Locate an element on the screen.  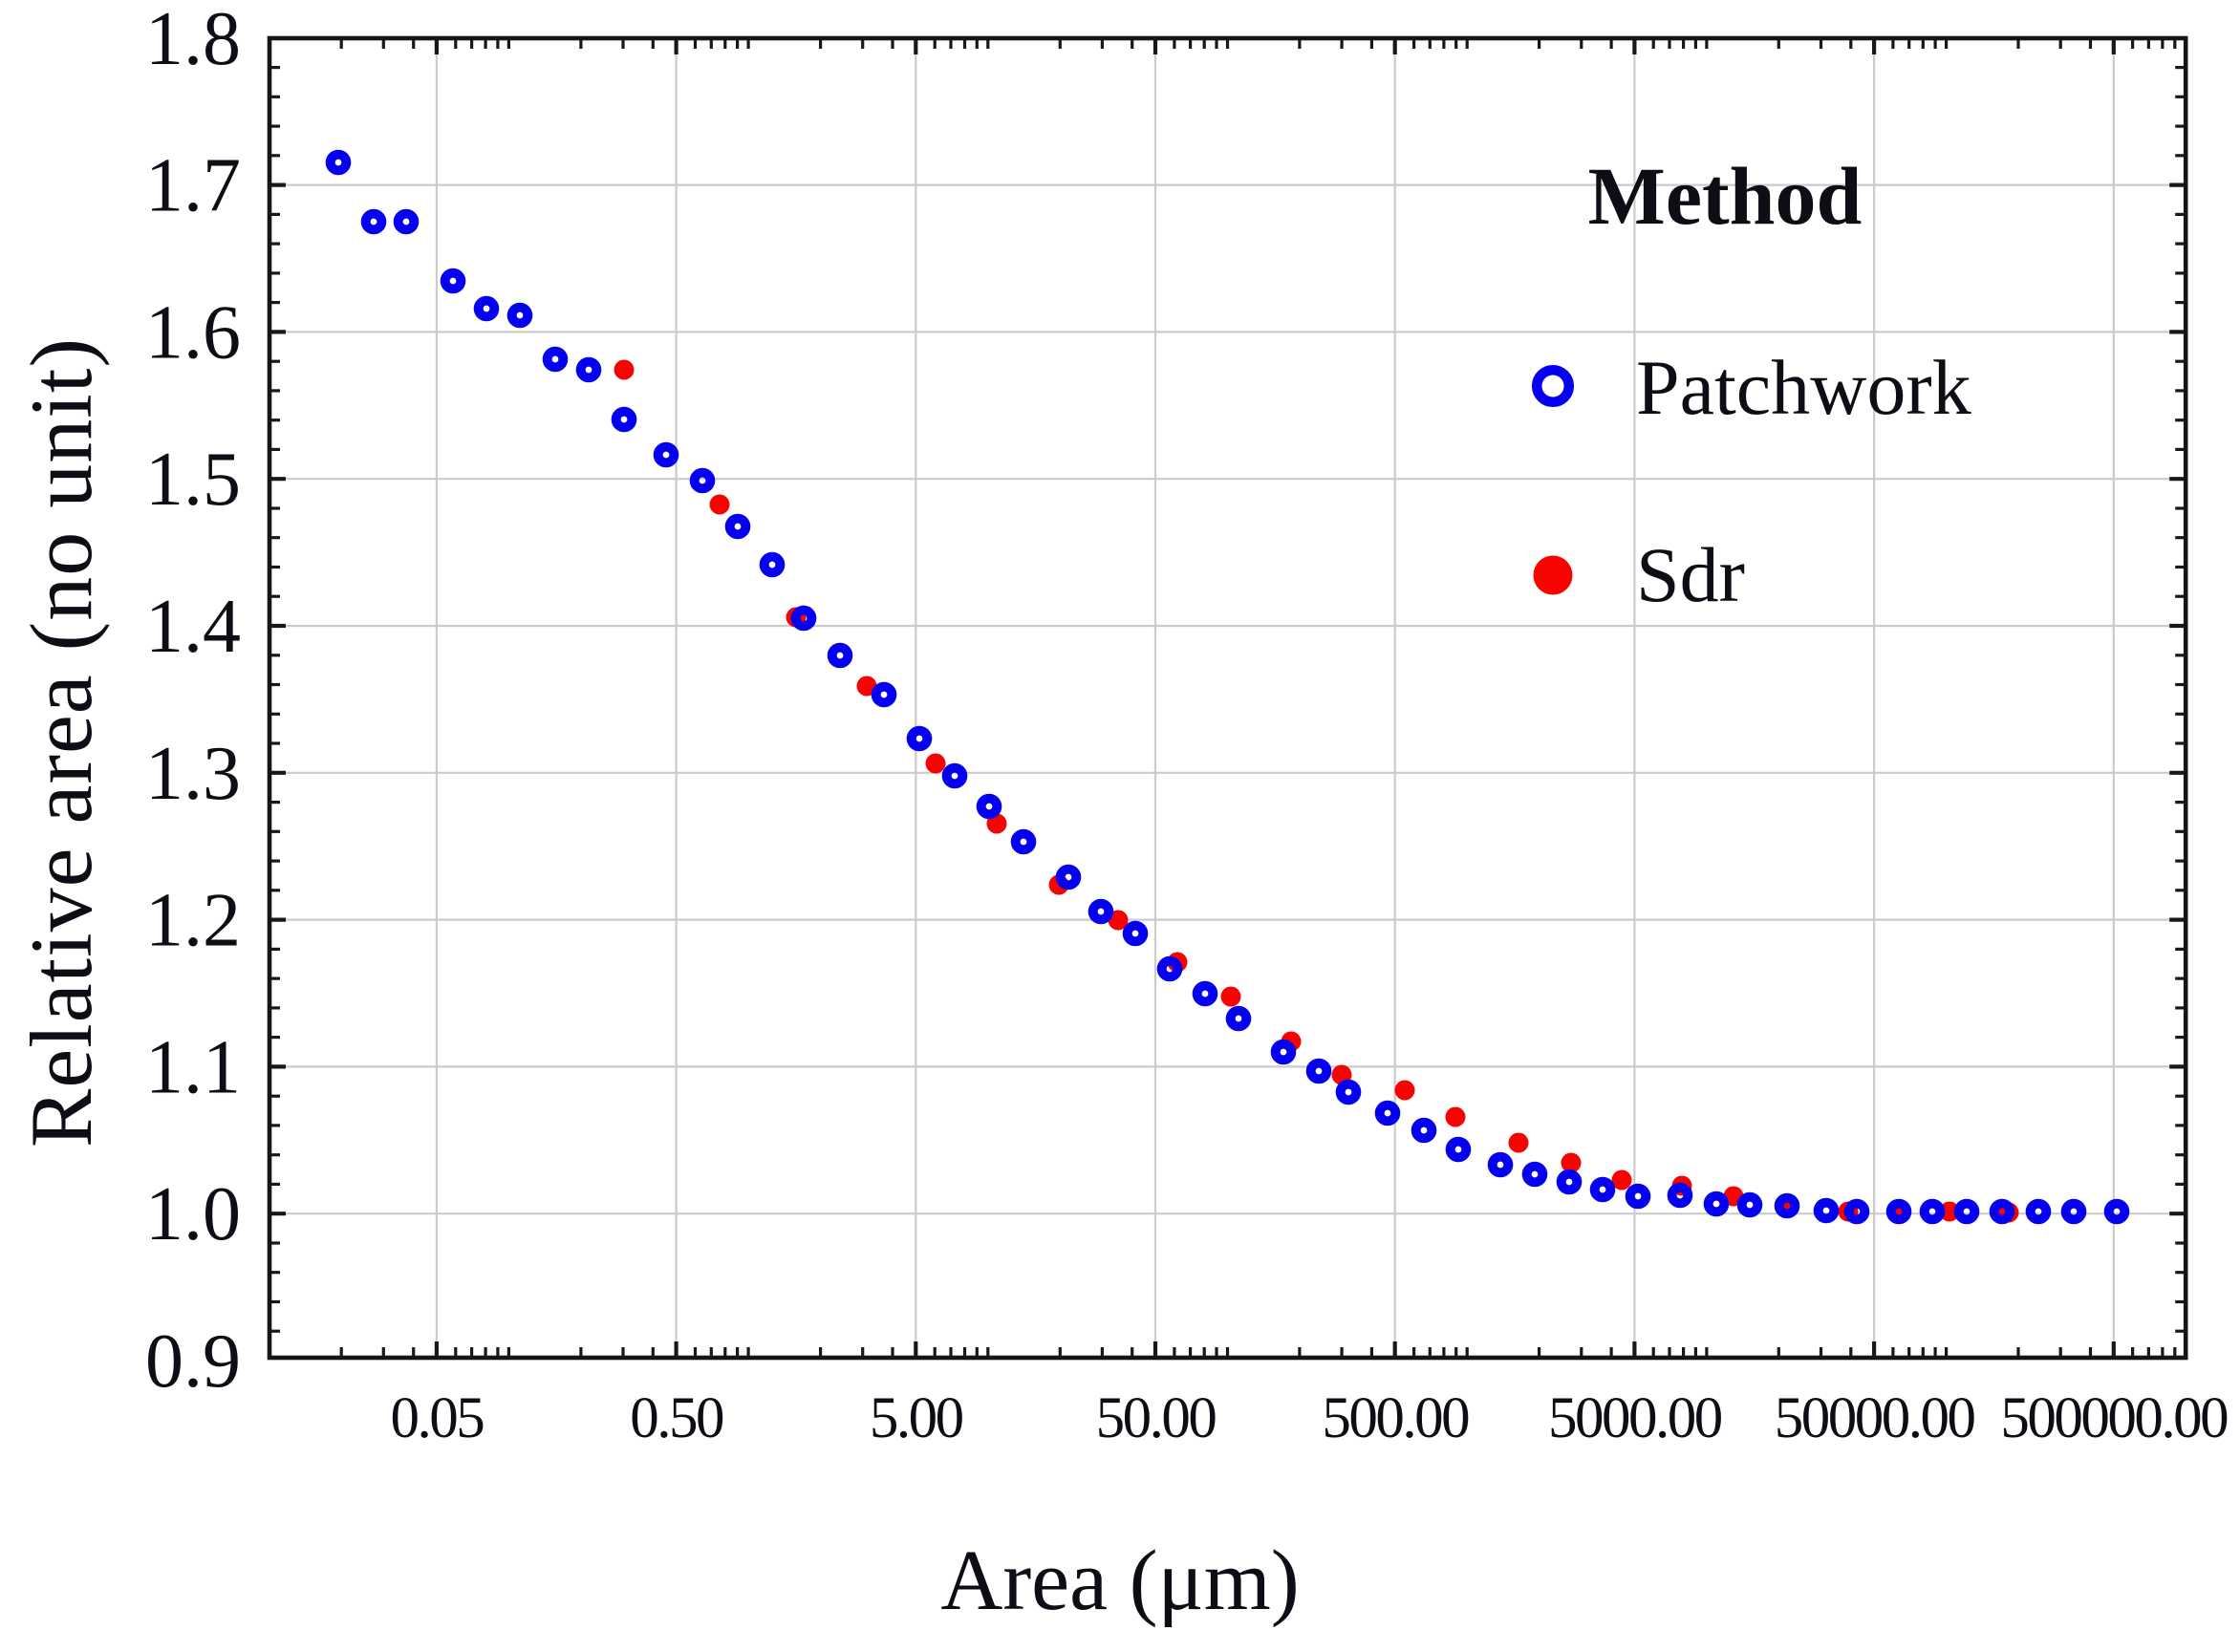
svg-text: Patchwork is located at coordinates (1803, 387).